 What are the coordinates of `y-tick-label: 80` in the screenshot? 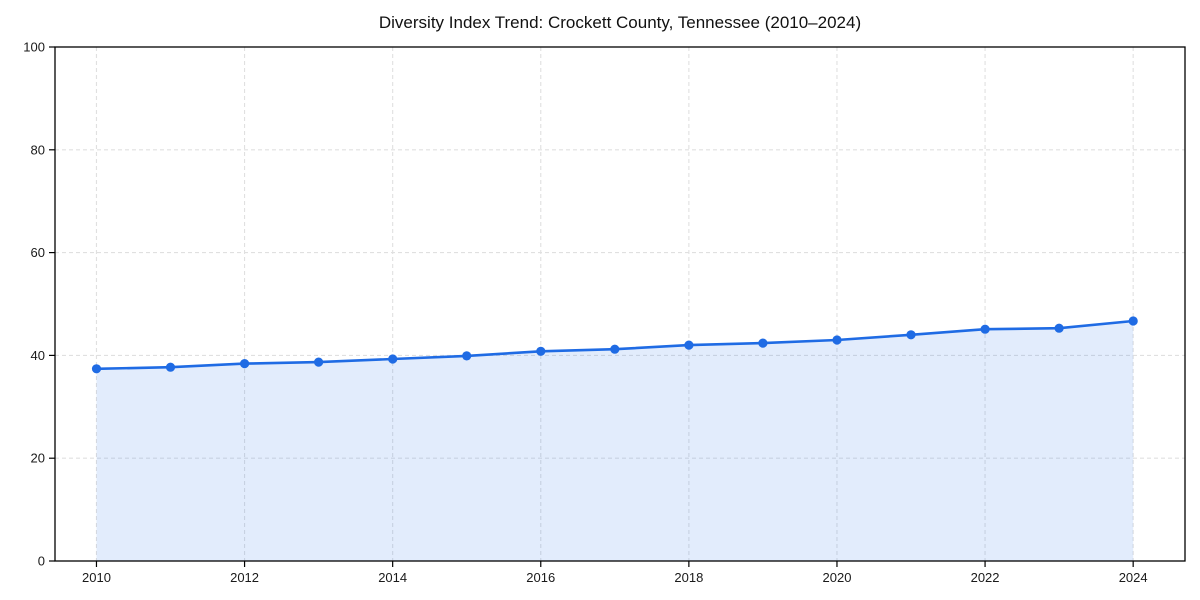 It's located at (38, 149).